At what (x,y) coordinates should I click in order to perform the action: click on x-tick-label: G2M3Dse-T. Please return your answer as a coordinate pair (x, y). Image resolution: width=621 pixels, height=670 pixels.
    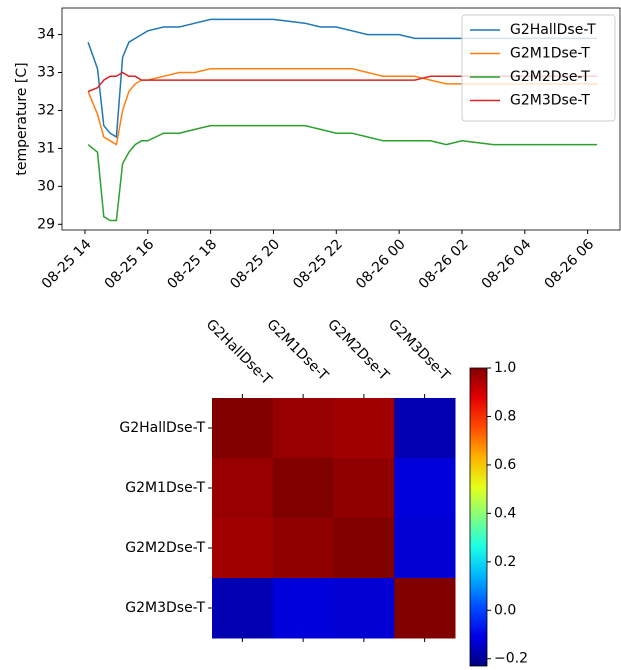
    Looking at the image, I should click on (419, 350).